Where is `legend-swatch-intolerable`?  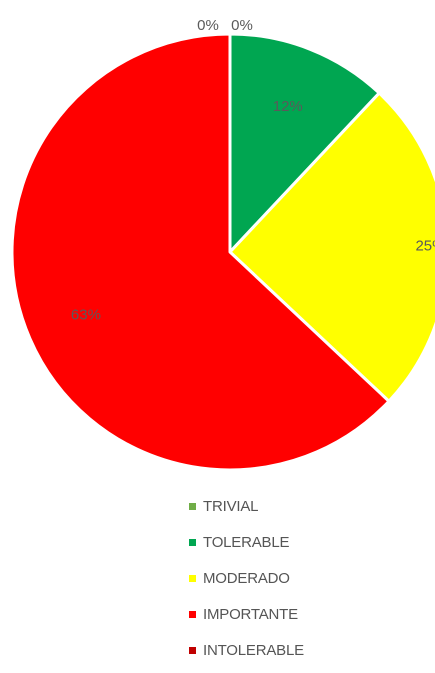 legend-swatch-intolerable is located at coordinates (192, 650).